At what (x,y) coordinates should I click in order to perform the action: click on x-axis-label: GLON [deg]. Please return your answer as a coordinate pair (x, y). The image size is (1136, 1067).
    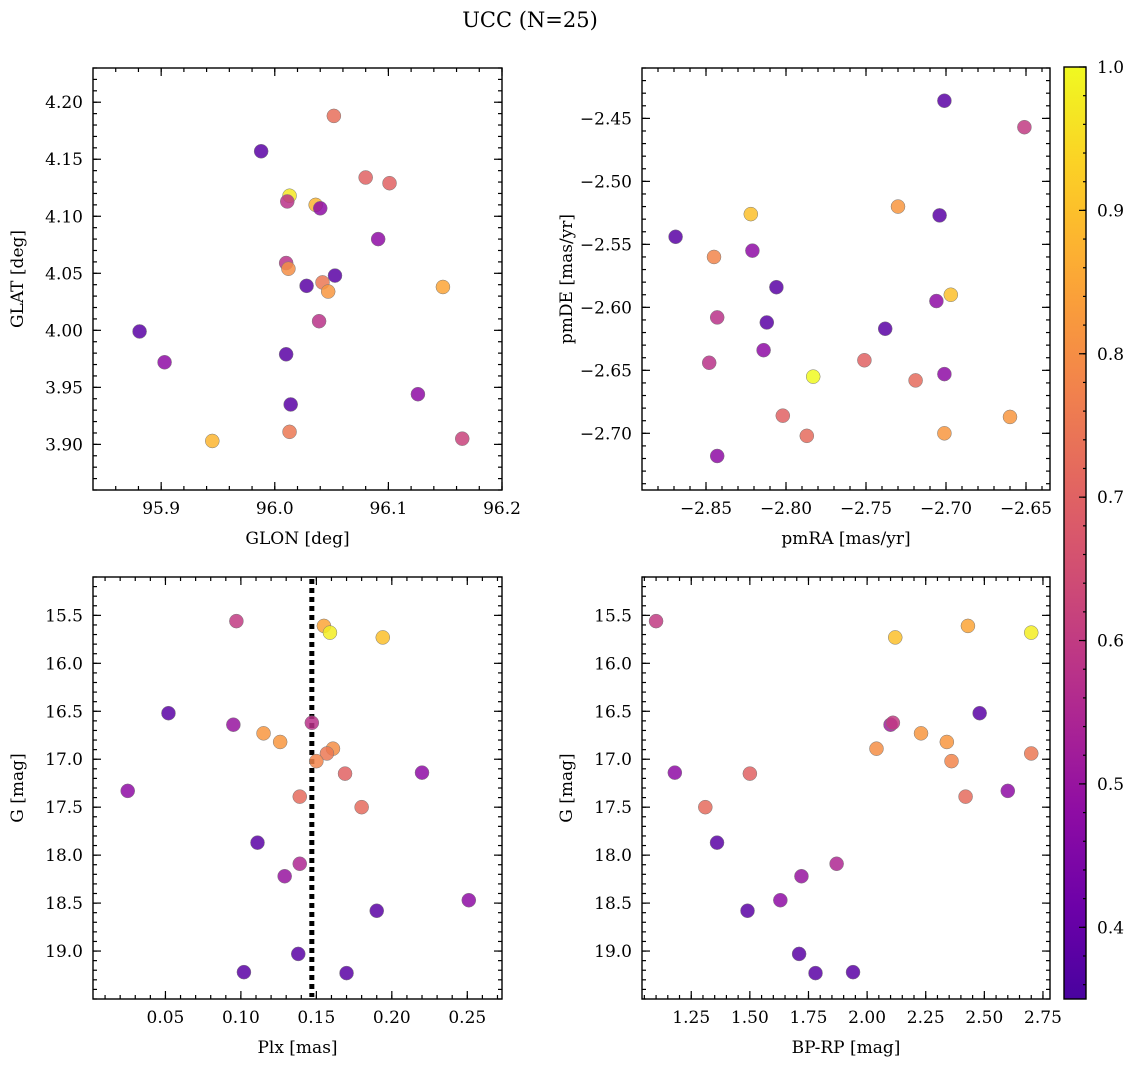
    Looking at the image, I should click on (297, 539).